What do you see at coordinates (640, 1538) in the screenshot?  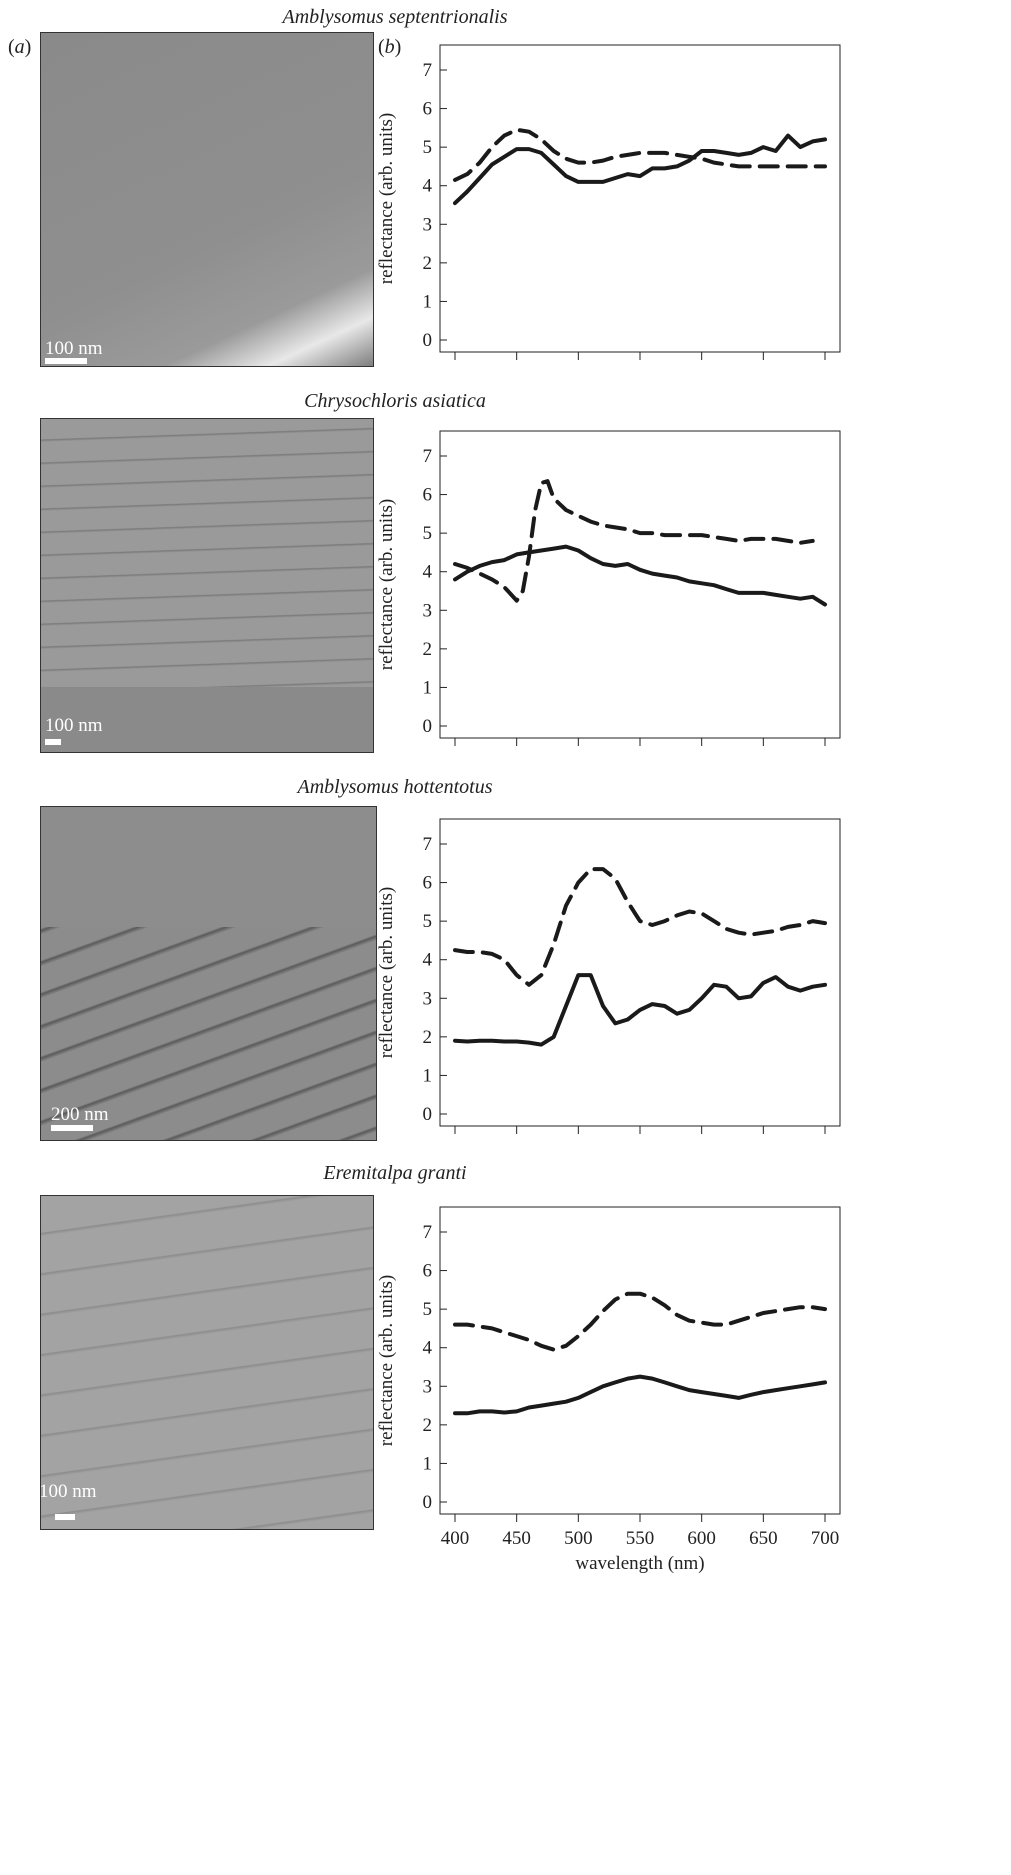 I see `x-tick-label: 550` at bounding box center [640, 1538].